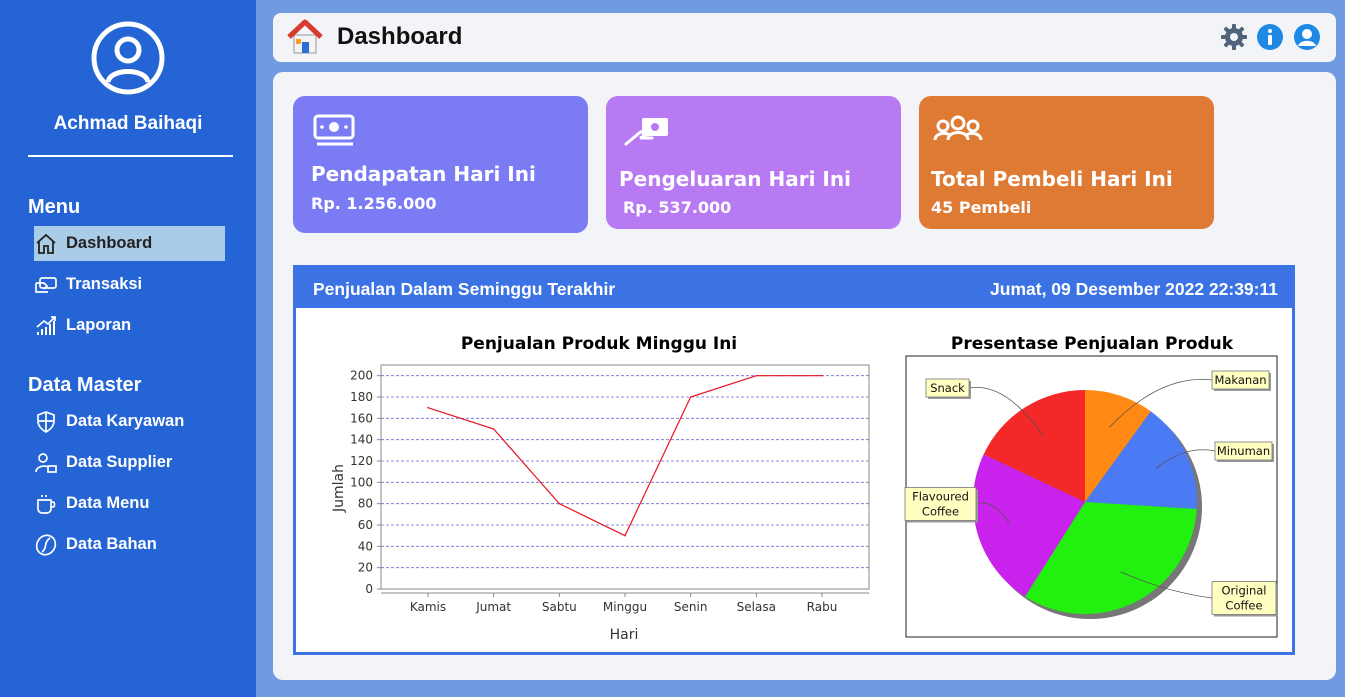 The width and height of the screenshot is (1345, 697). I want to click on chart-title: Presentase Penjualan Produk, so click(1092, 344).